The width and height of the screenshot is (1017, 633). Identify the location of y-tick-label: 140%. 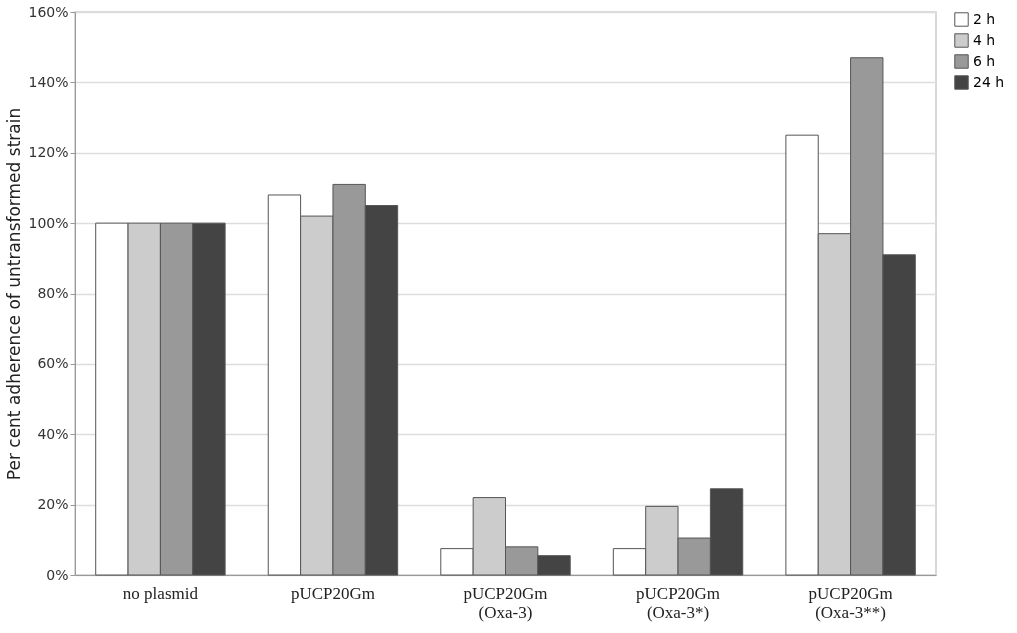
(48, 81).